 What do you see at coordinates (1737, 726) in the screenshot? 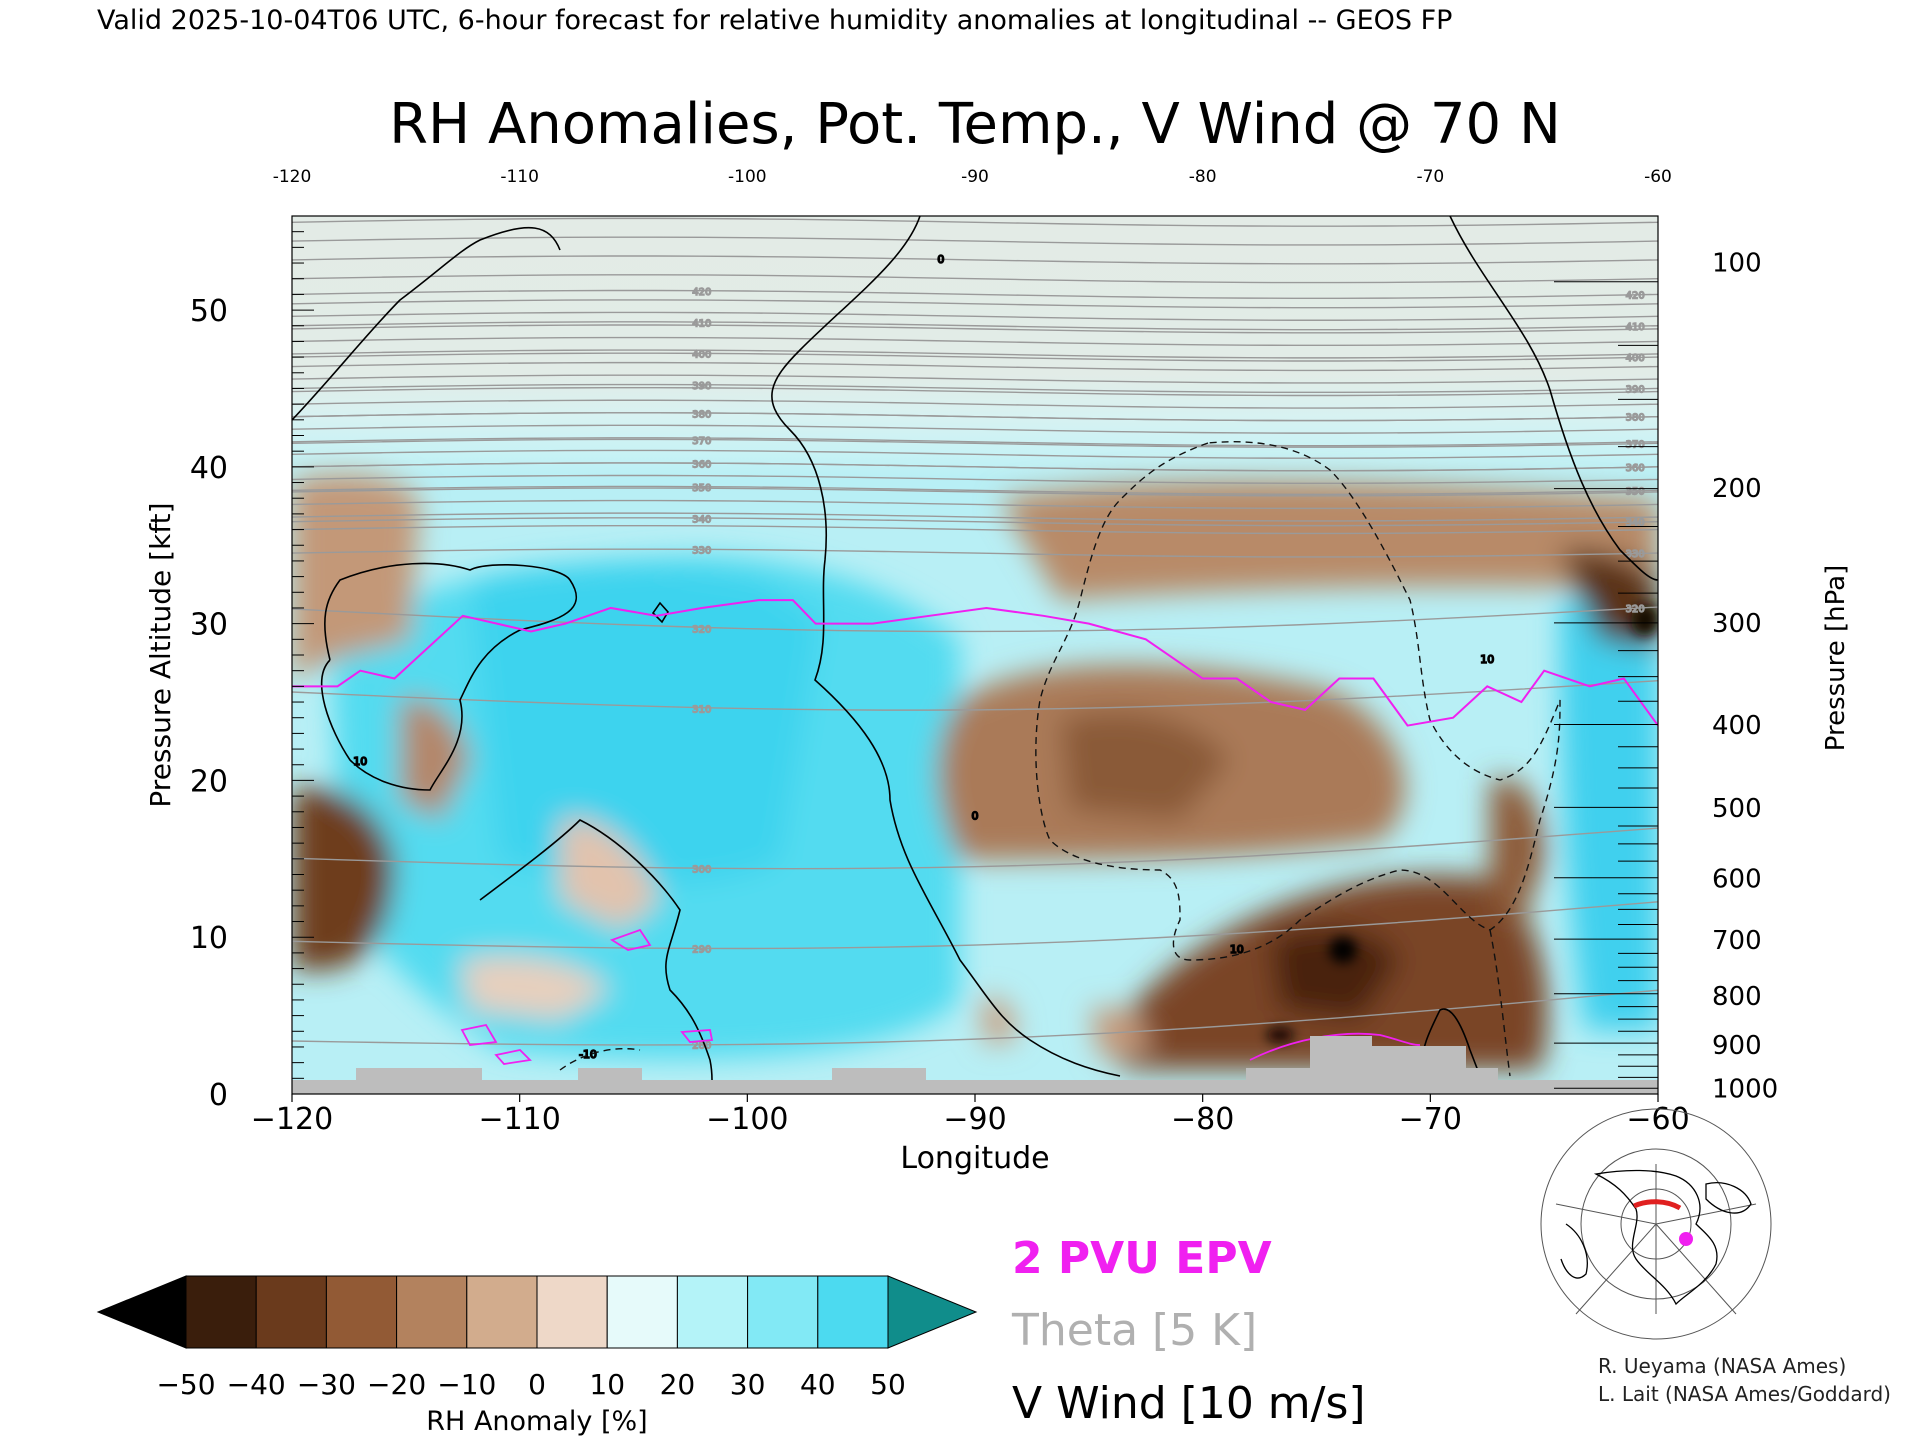
I see `pressure-tick-label: 400` at bounding box center [1737, 726].